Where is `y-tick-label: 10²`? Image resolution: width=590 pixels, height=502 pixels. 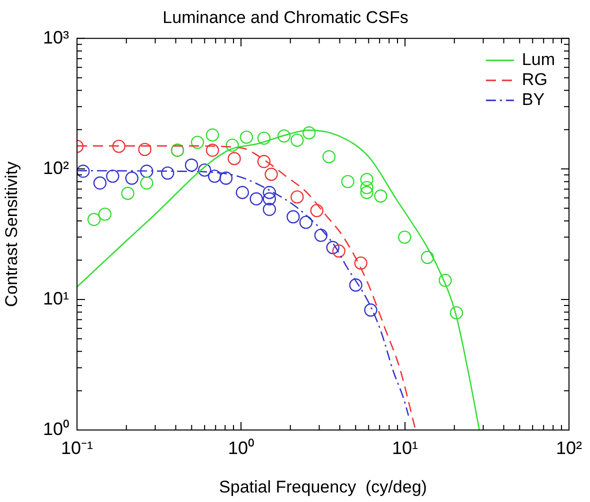
y-tick-label: 10² is located at coordinates (56, 168).